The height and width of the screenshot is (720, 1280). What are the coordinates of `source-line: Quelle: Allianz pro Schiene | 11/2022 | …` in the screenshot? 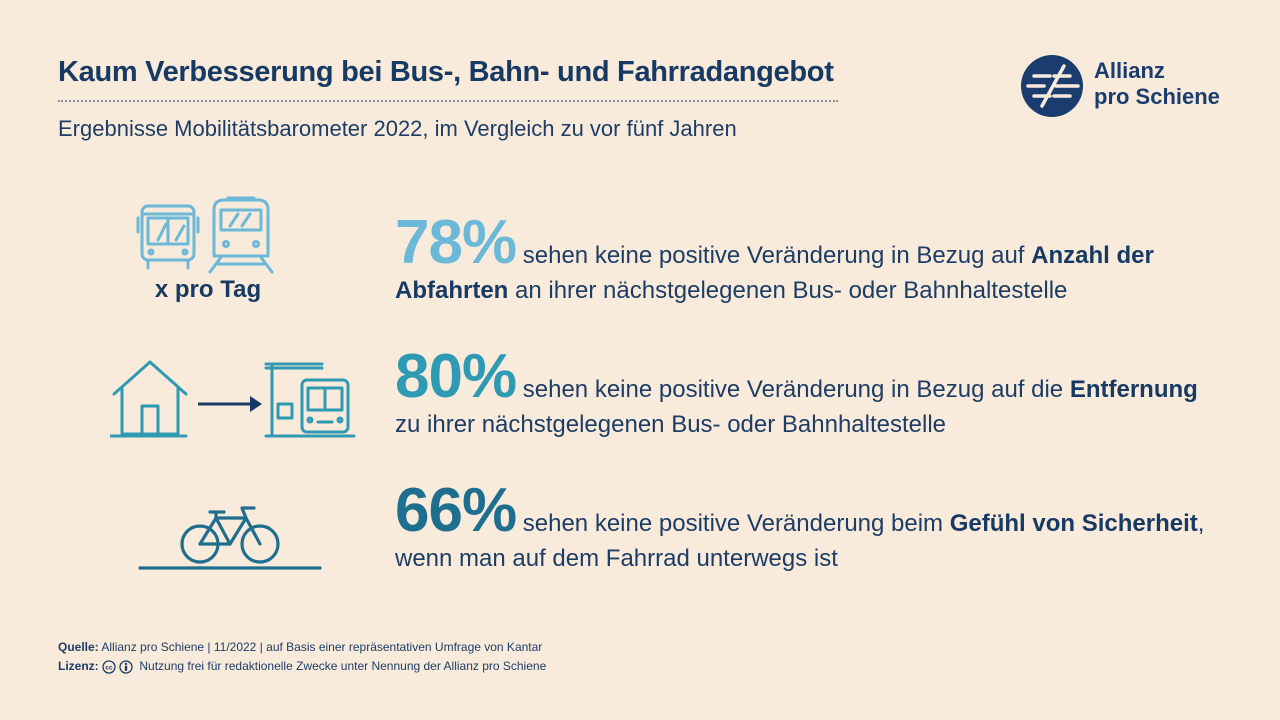 It's located at (300, 647).